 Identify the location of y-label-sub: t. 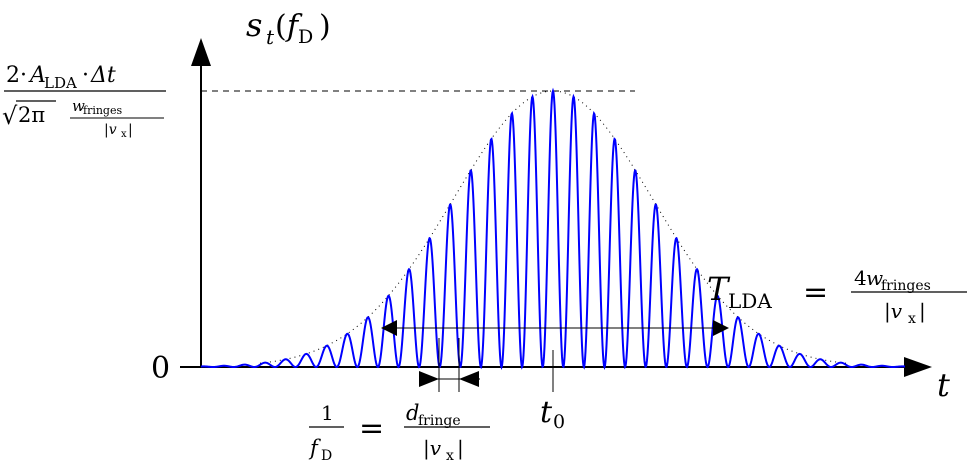
(270, 37).